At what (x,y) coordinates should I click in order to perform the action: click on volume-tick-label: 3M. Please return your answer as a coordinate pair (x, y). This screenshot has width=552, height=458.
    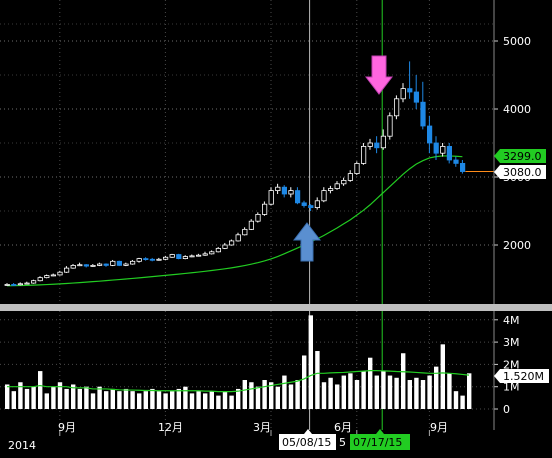
    Looking at the image, I should click on (511, 342).